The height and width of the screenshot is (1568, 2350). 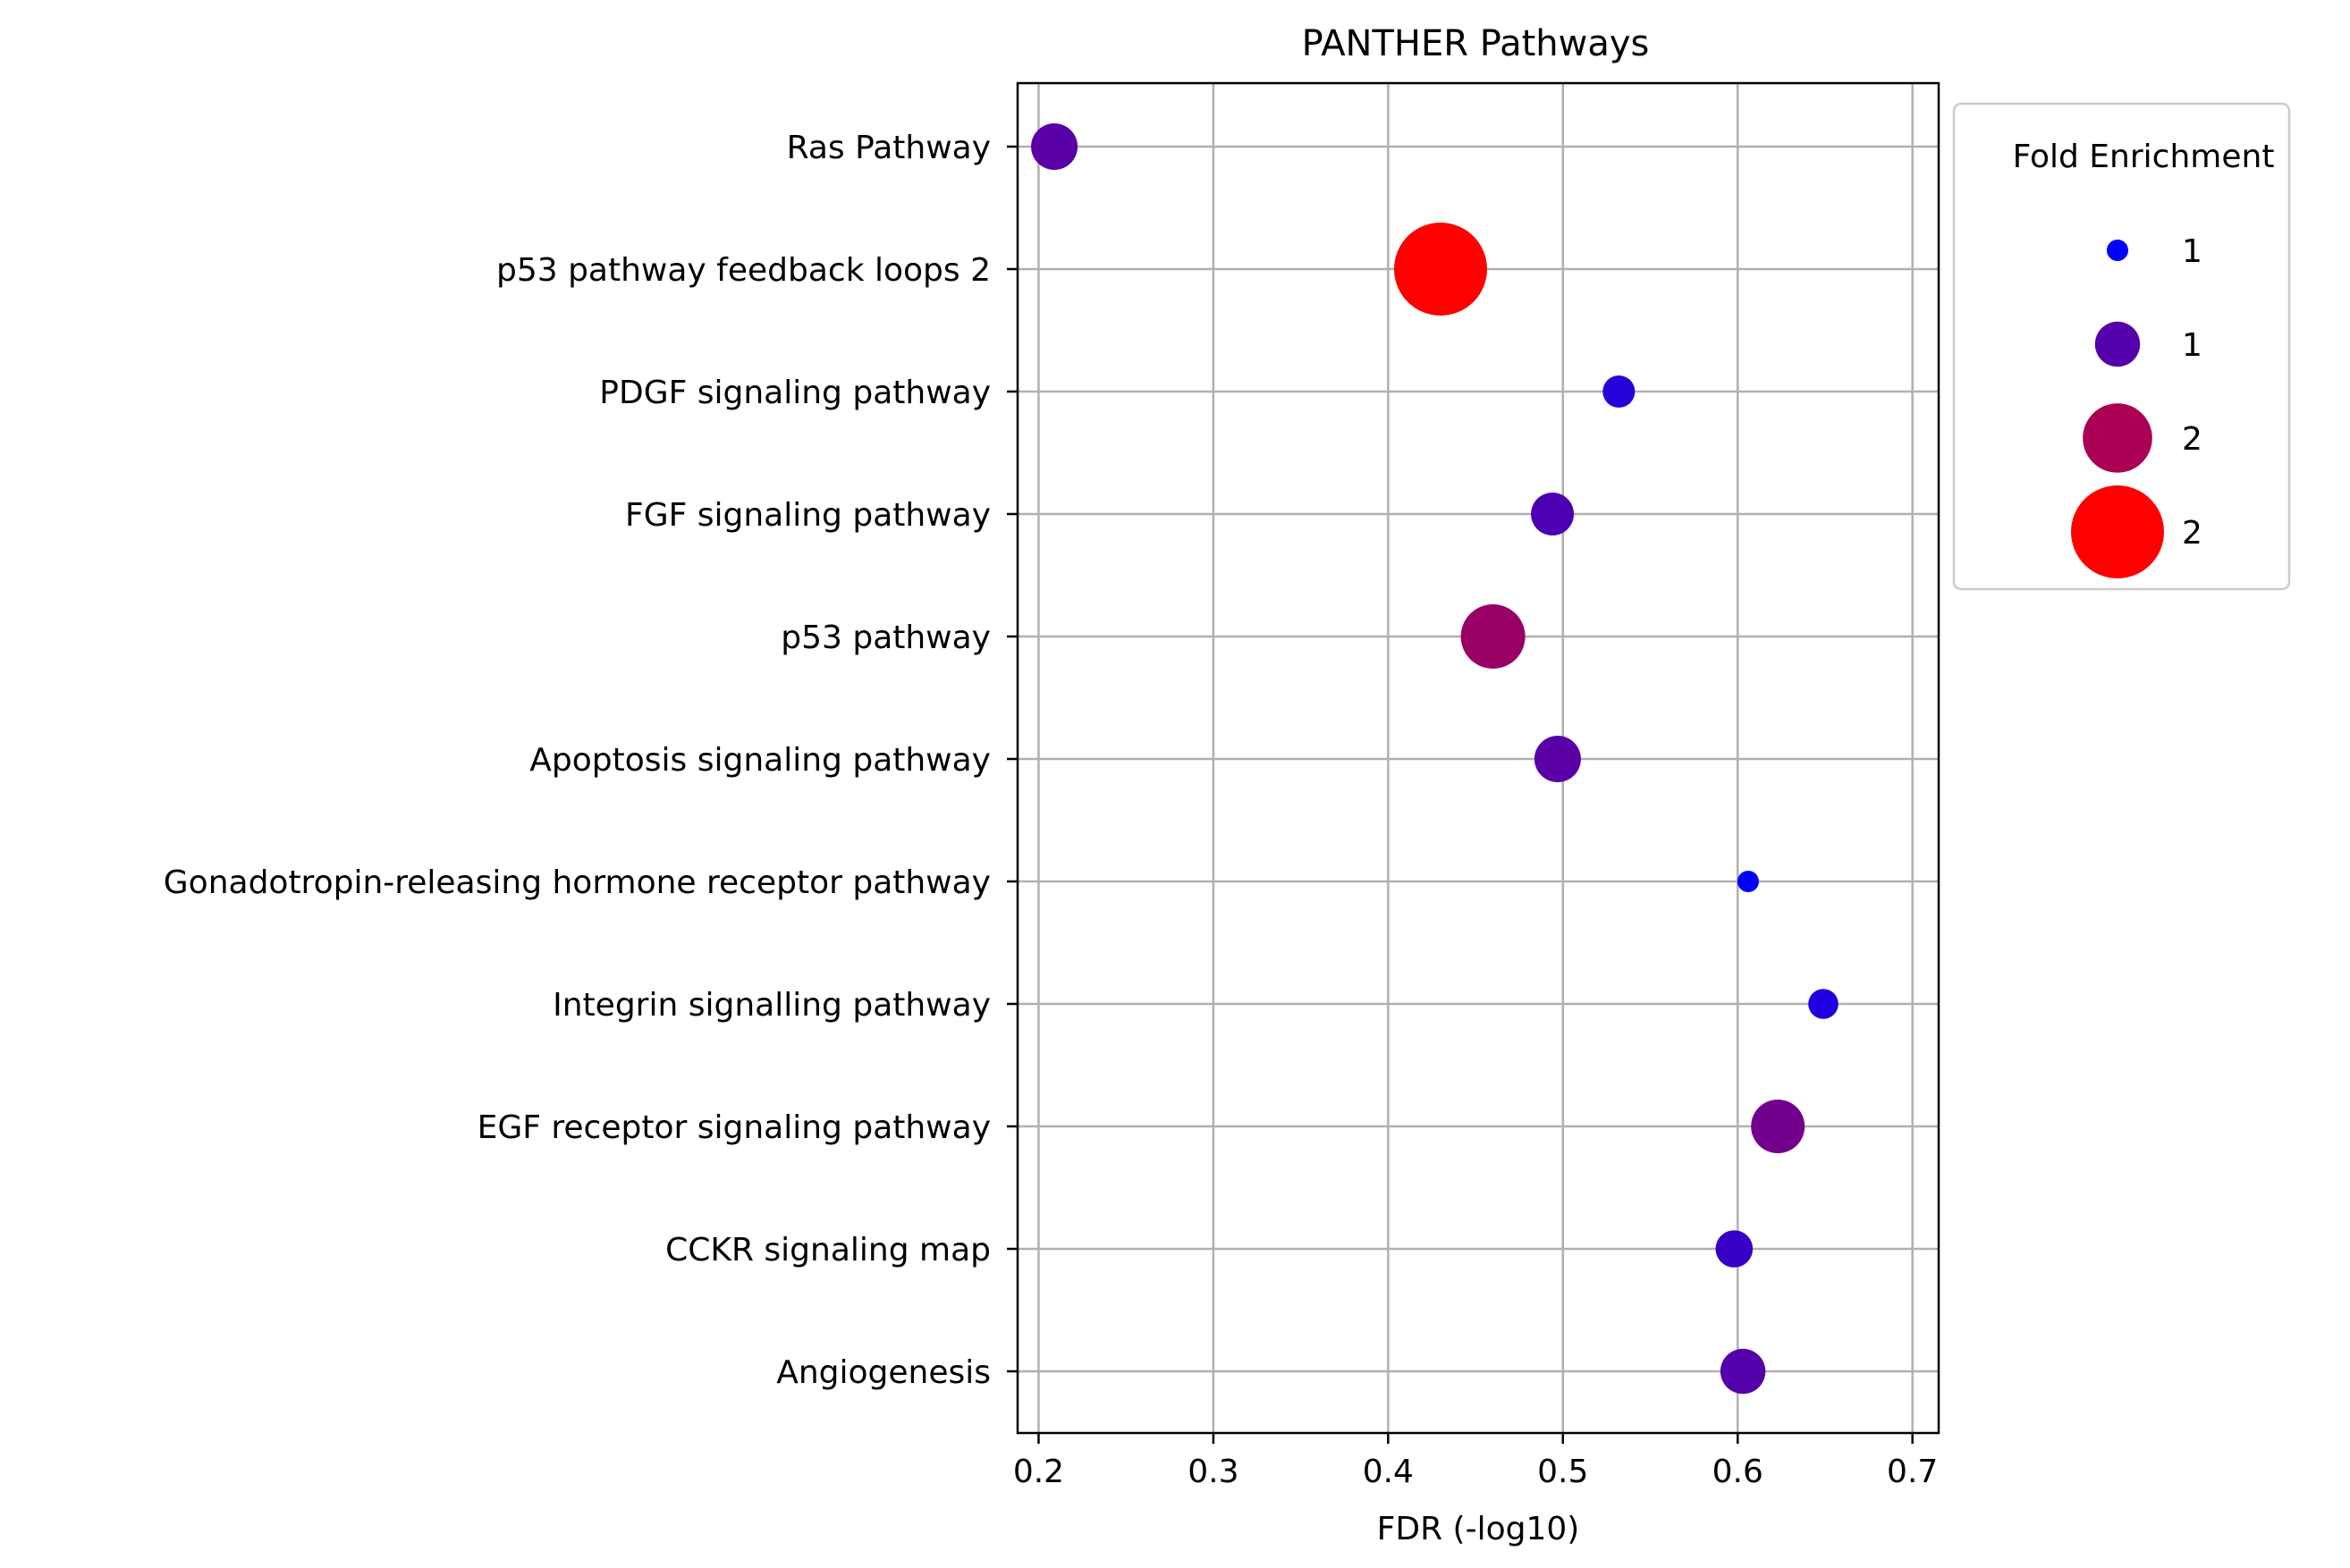 I want to click on y-tick-label: p53 pathway, so click(x=886, y=638).